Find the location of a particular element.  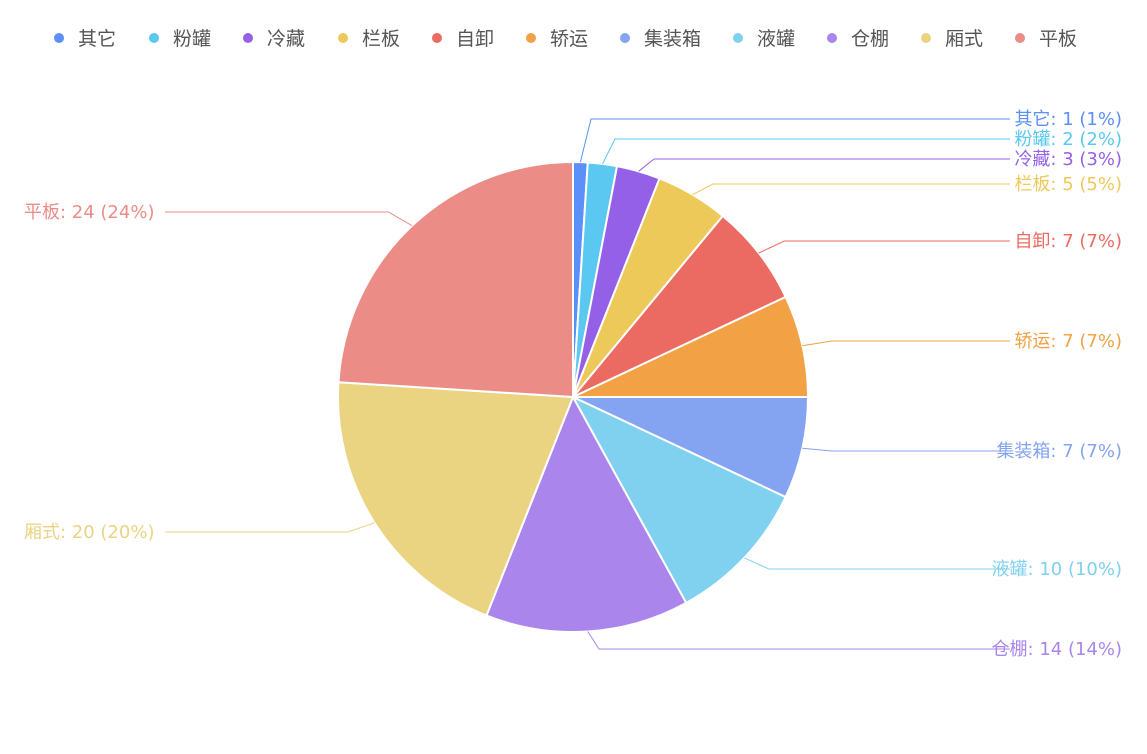

slice-label: 集装箱: 7 (7%) is located at coordinates (1059, 451).